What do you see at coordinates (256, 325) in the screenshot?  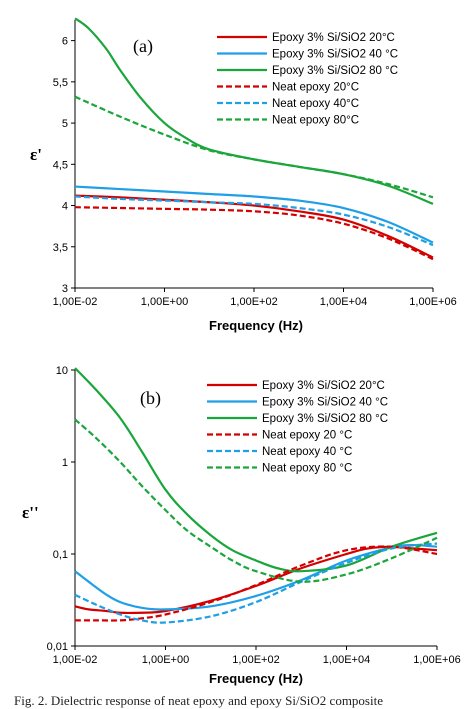 I see `x-axis-title-a: Frequency (Hz)` at bounding box center [256, 325].